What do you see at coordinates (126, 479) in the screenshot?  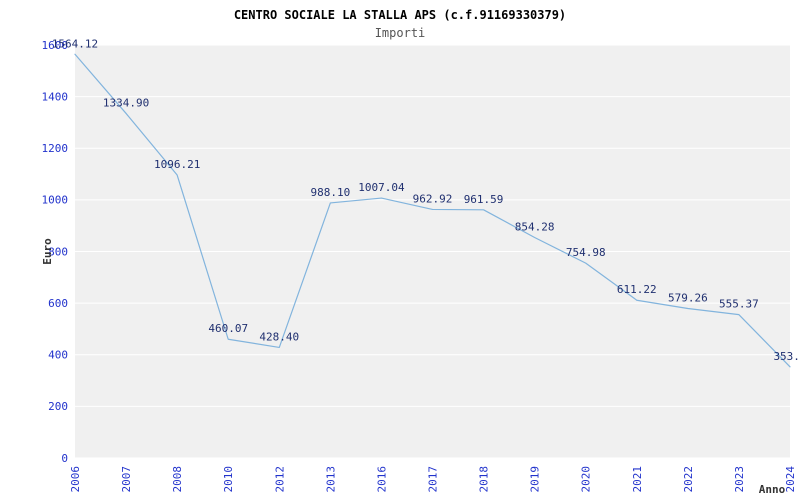 I see `x-tick-label: 2007` at bounding box center [126, 479].